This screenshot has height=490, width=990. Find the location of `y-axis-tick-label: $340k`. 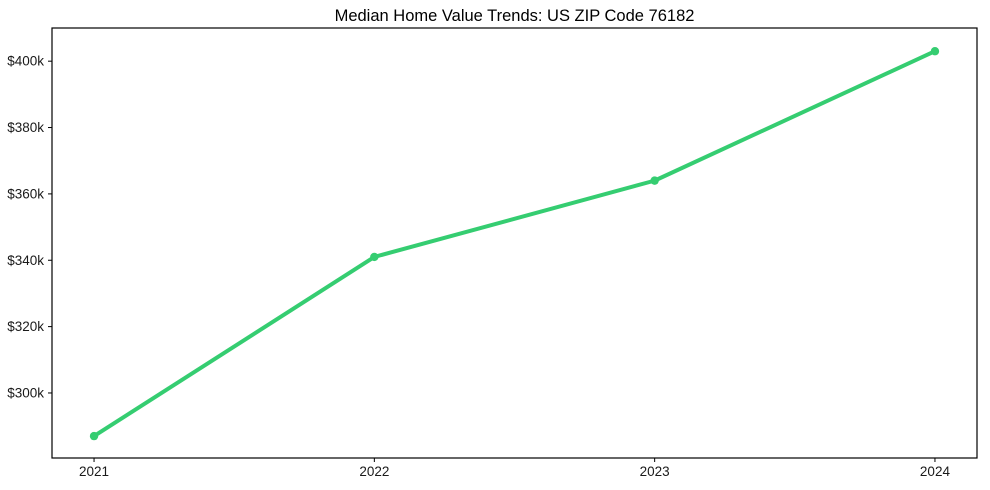

y-axis-tick-label: $340k is located at coordinates (25, 260).